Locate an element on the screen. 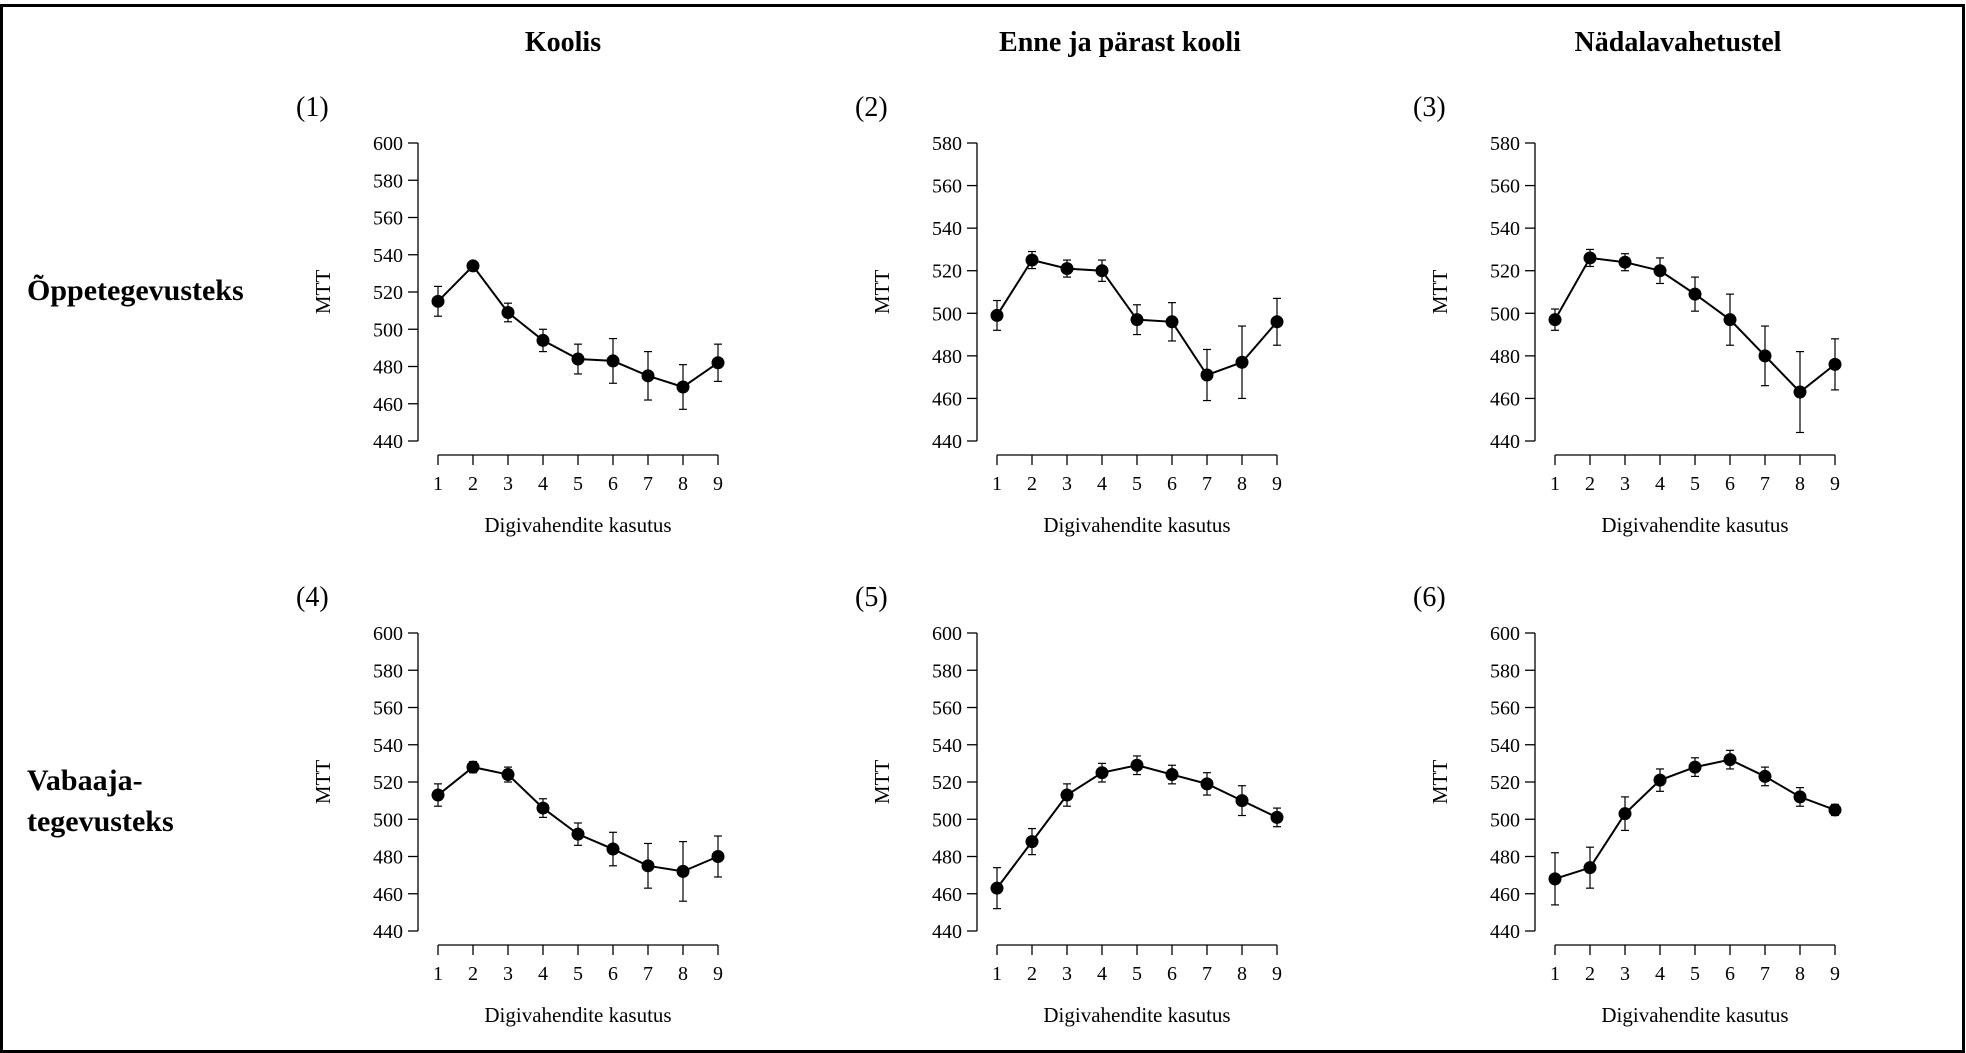 Image resolution: width=1966 pixels, height=1053 pixels. x-tick-label-2: 8 is located at coordinates (1242, 484).